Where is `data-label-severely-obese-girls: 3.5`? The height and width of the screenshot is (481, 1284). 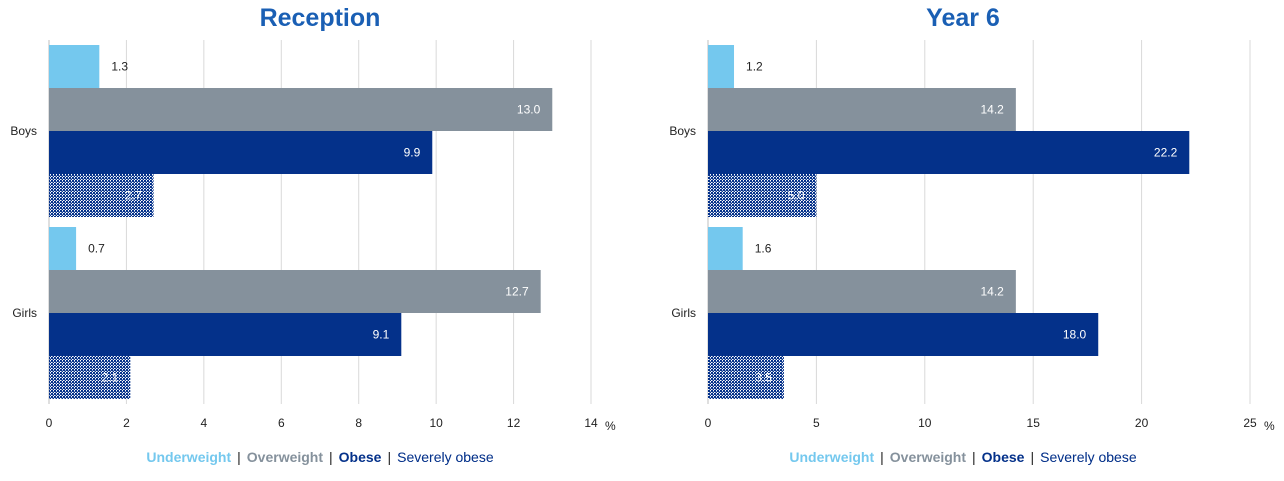
data-label-severely-obese-girls: 3.5 is located at coordinates (763, 378).